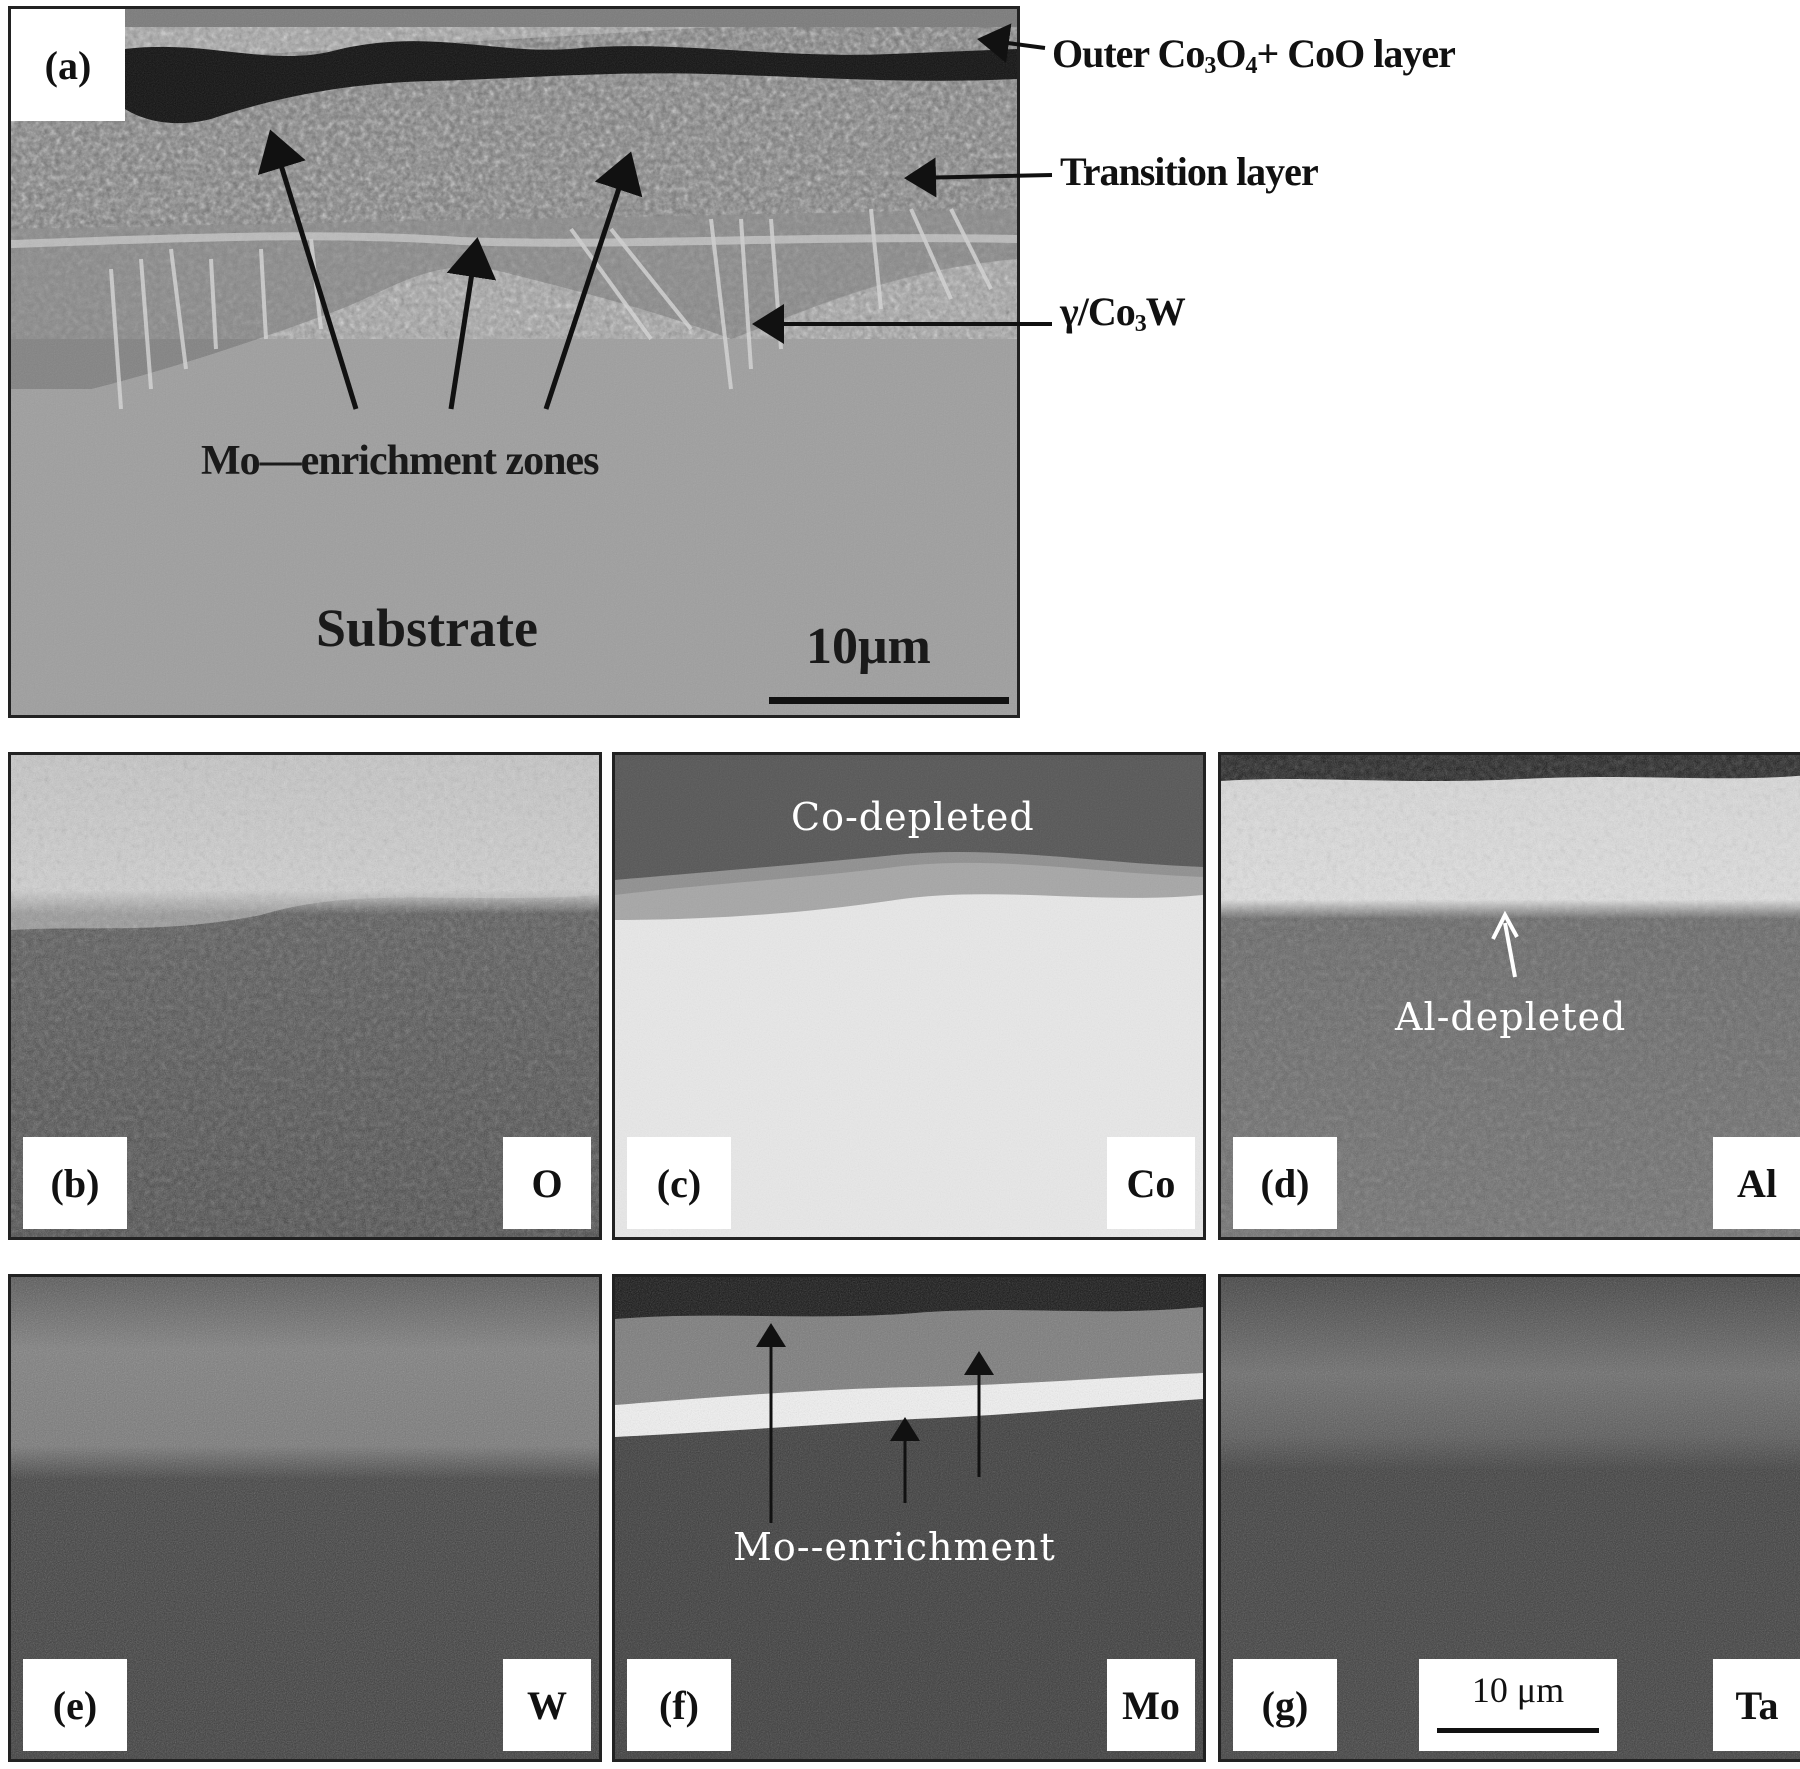 The width and height of the screenshot is (1800, 1769). Describe the element at coordinates (1756, 1183) in the screenshot. I see `element-label-al: Al` at that location.